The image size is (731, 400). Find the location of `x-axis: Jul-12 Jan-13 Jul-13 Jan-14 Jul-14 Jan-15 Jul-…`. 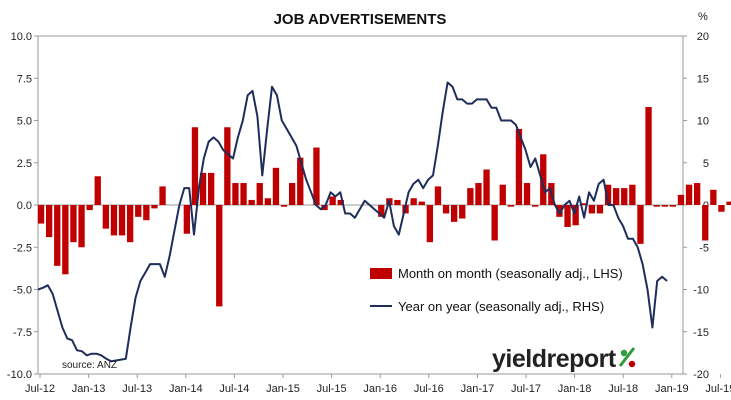

x-axis: Jul-12 Jan-13 Jul-13 Jan-14 Jul-14 Jan-15 Jul-… is located at coordinates (378, 384).